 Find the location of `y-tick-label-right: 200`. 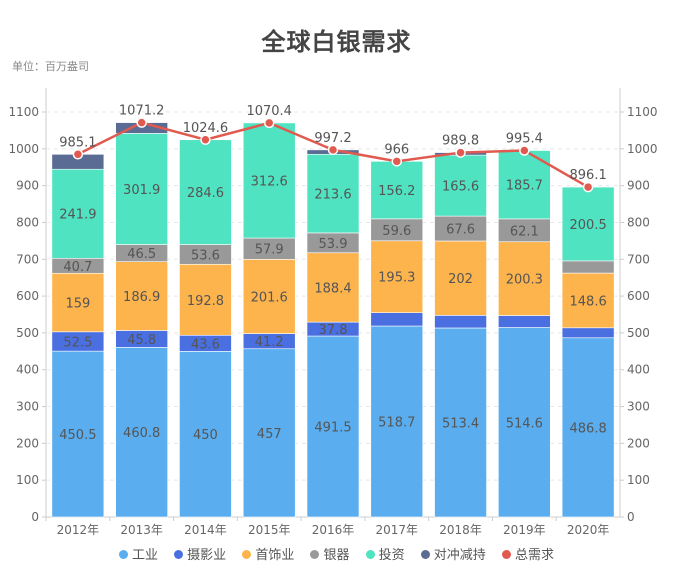

y-tick-label-right: 200 is located at coordinates (638, 443).